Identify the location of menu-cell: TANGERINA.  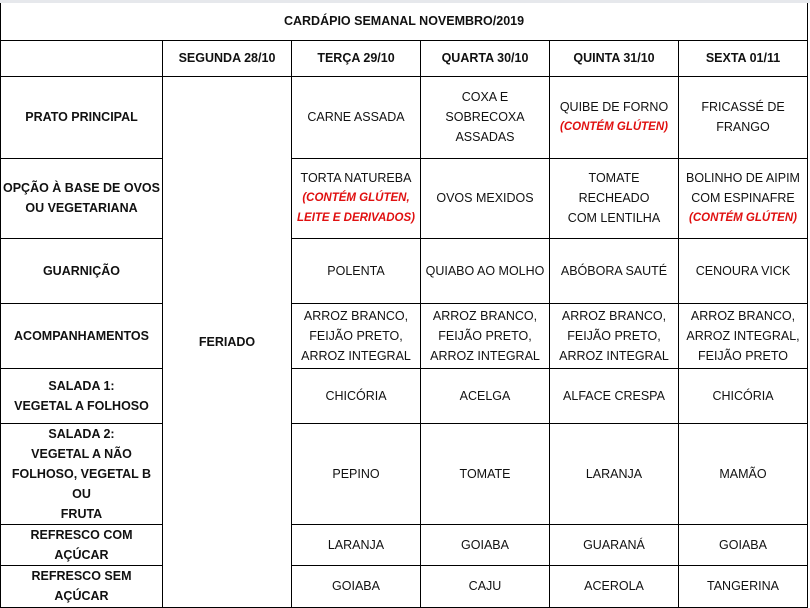
(743, 586).